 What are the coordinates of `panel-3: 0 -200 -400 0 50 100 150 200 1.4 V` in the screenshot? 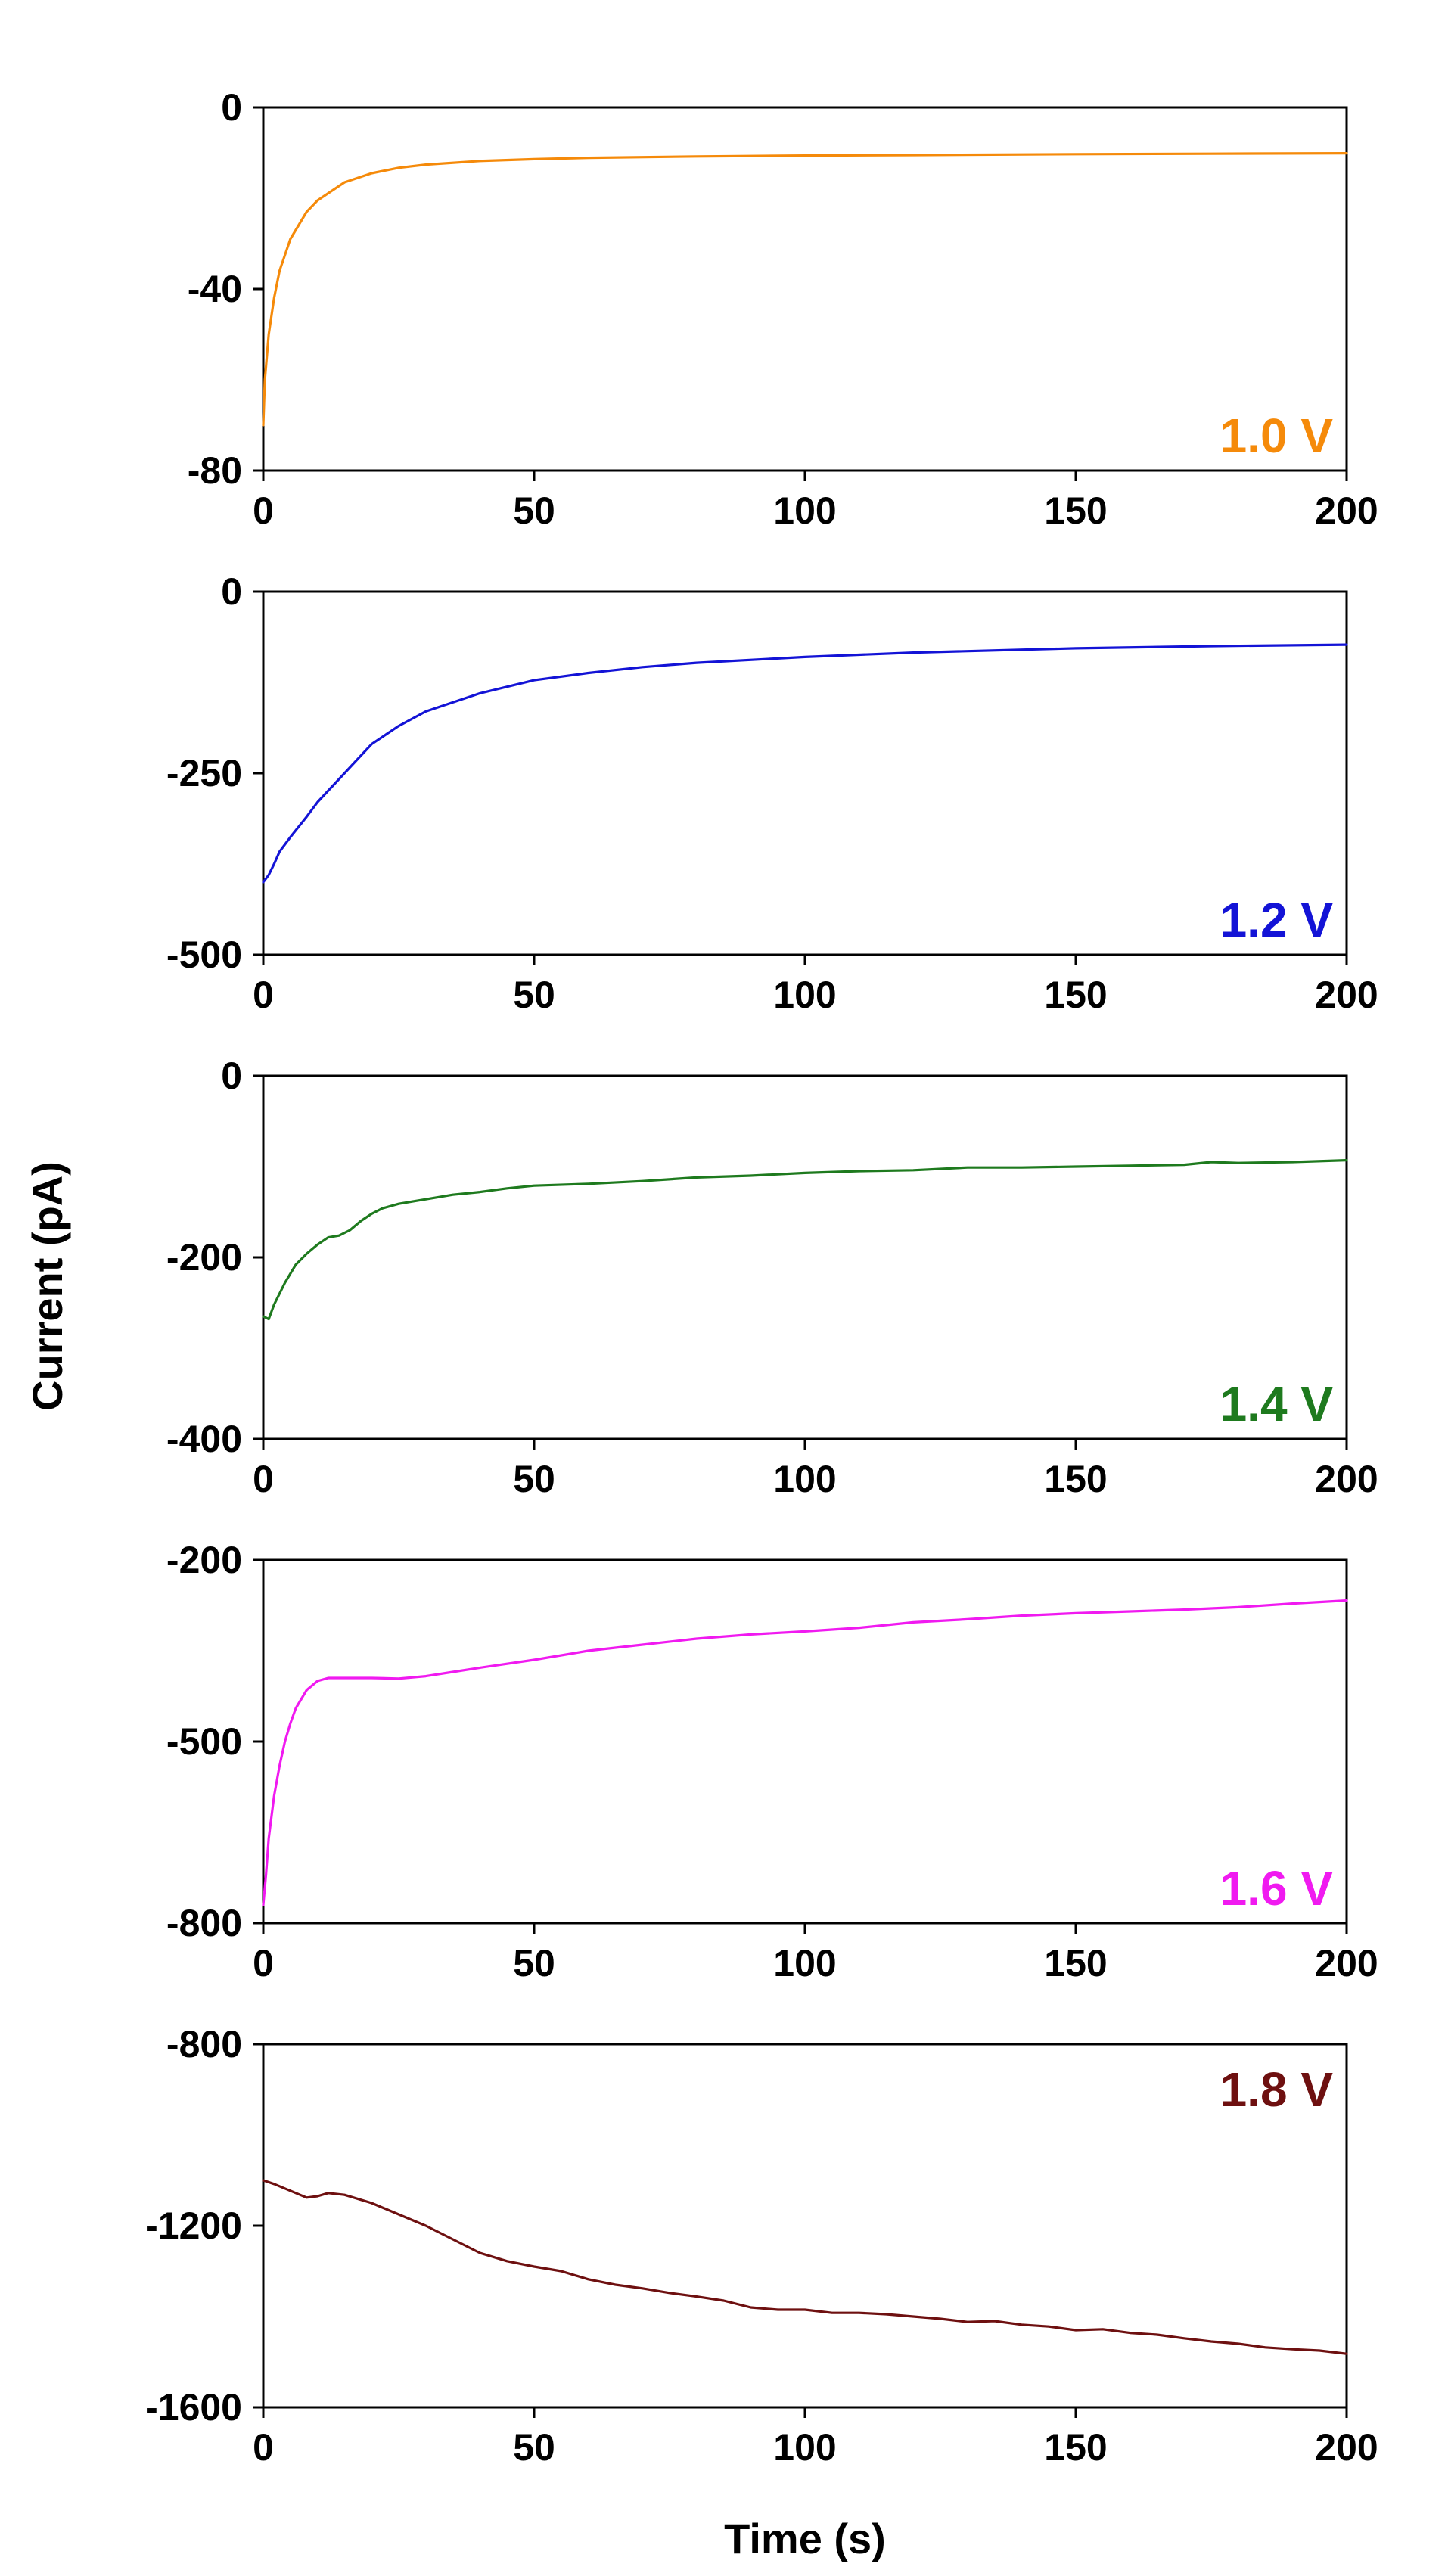 It's located at (772, 1277).